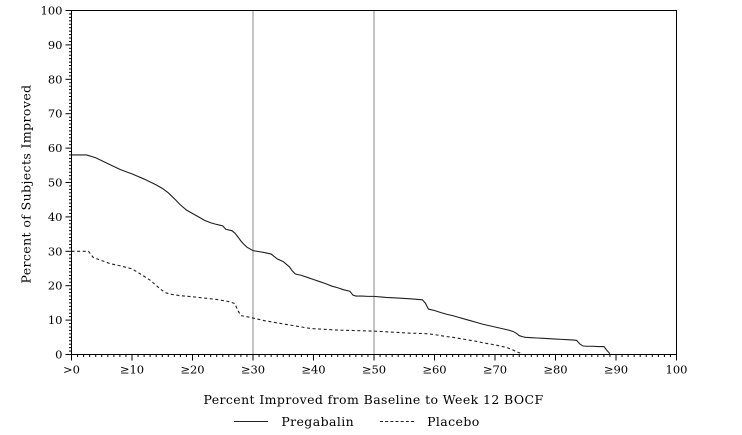  Describe the element at coordinates (555, 370) in the screenshot. I see `x-tick-label: ≥80` at that location.